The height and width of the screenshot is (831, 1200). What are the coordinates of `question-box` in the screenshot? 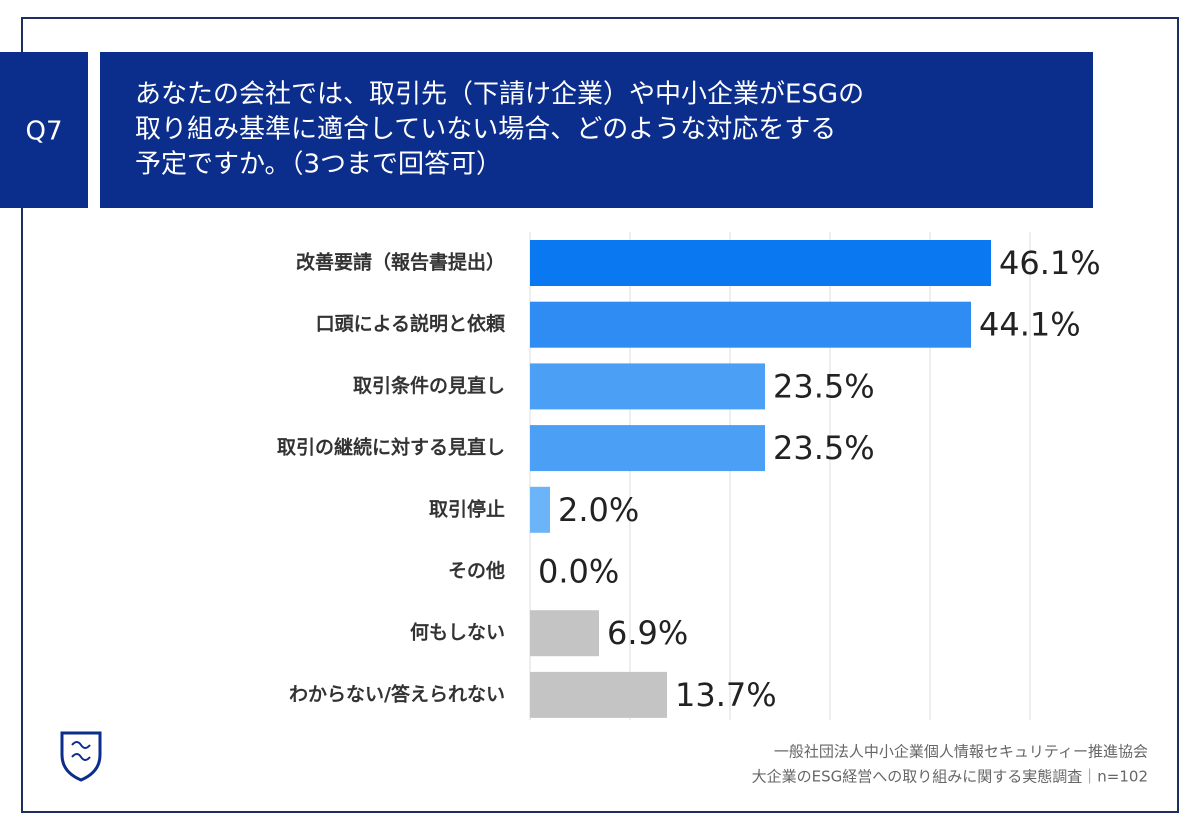 It's located at (44, 130).